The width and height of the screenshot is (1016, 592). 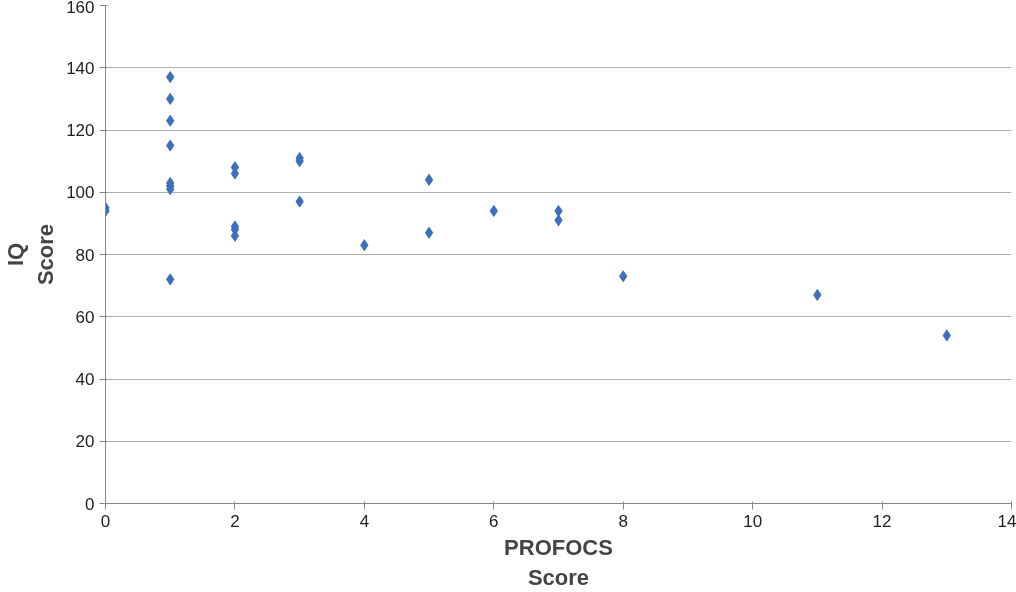 What do you see at coordinates (85, 379) in the screenshot?
I see `y-tick-label: 40` at bounding box center [85, 379].